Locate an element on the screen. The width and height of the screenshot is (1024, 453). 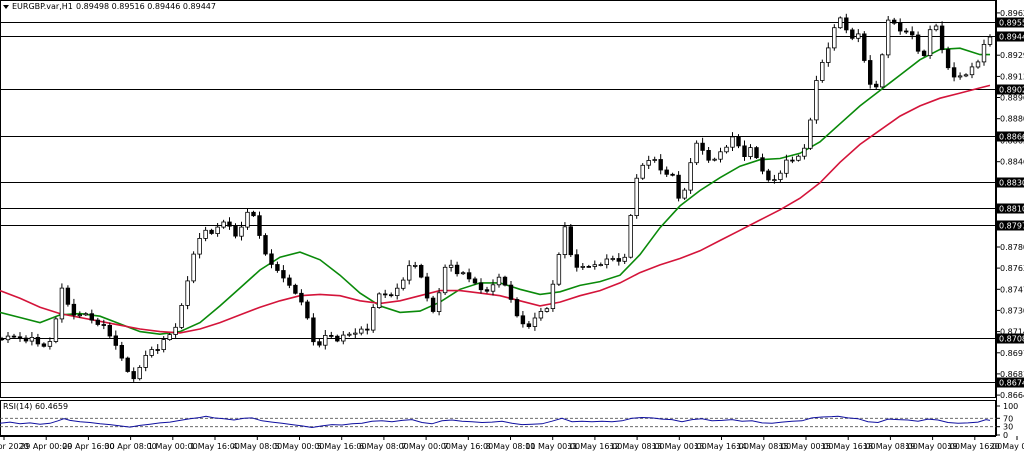
time-tick-label: 7 May 00:00 is located at coordinates (426, 446).